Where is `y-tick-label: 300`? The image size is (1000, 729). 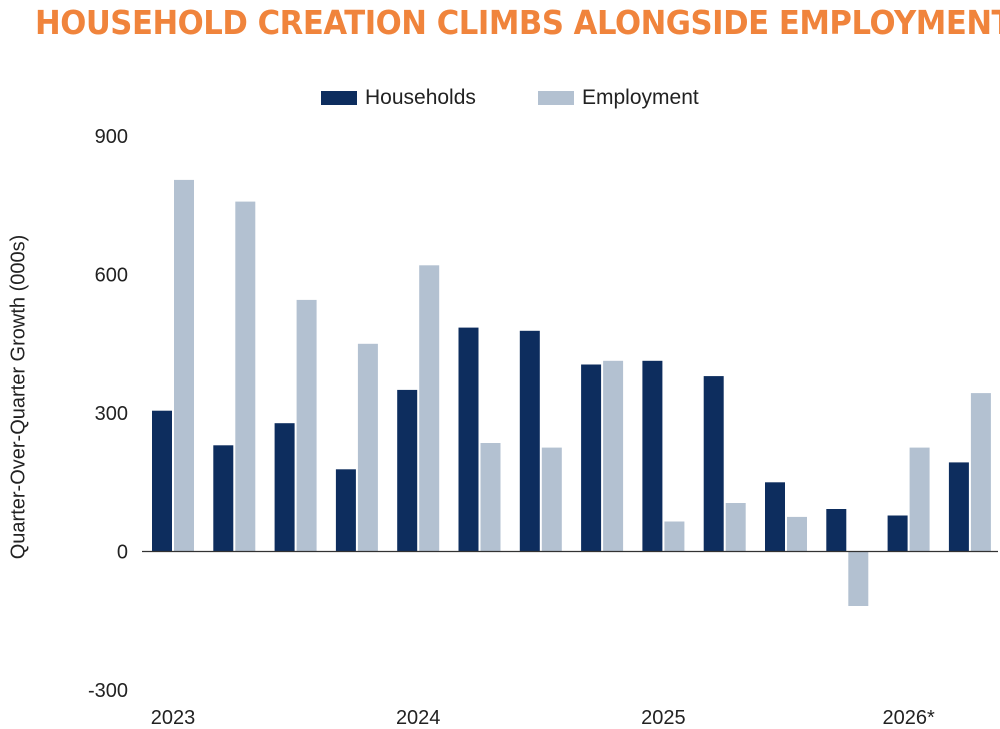
y-tick-label: 300 is located at coordinates (111, 414).